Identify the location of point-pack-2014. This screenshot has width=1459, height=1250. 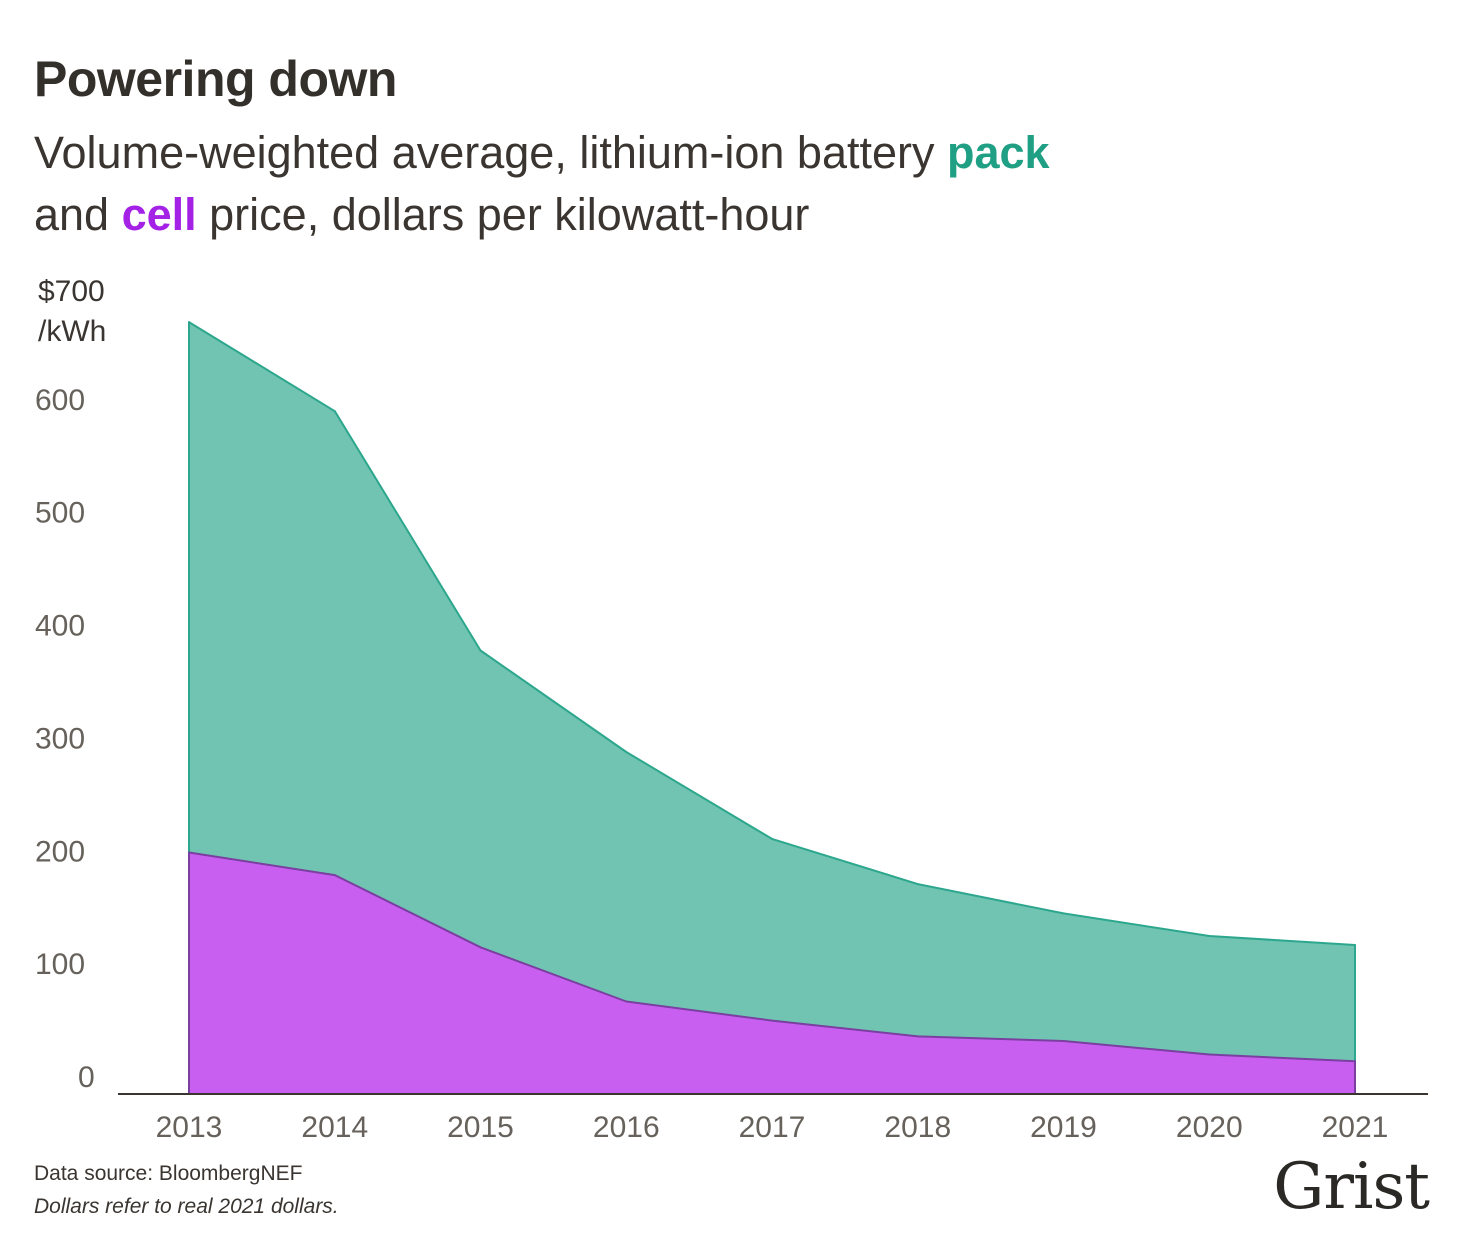
(334, 411).